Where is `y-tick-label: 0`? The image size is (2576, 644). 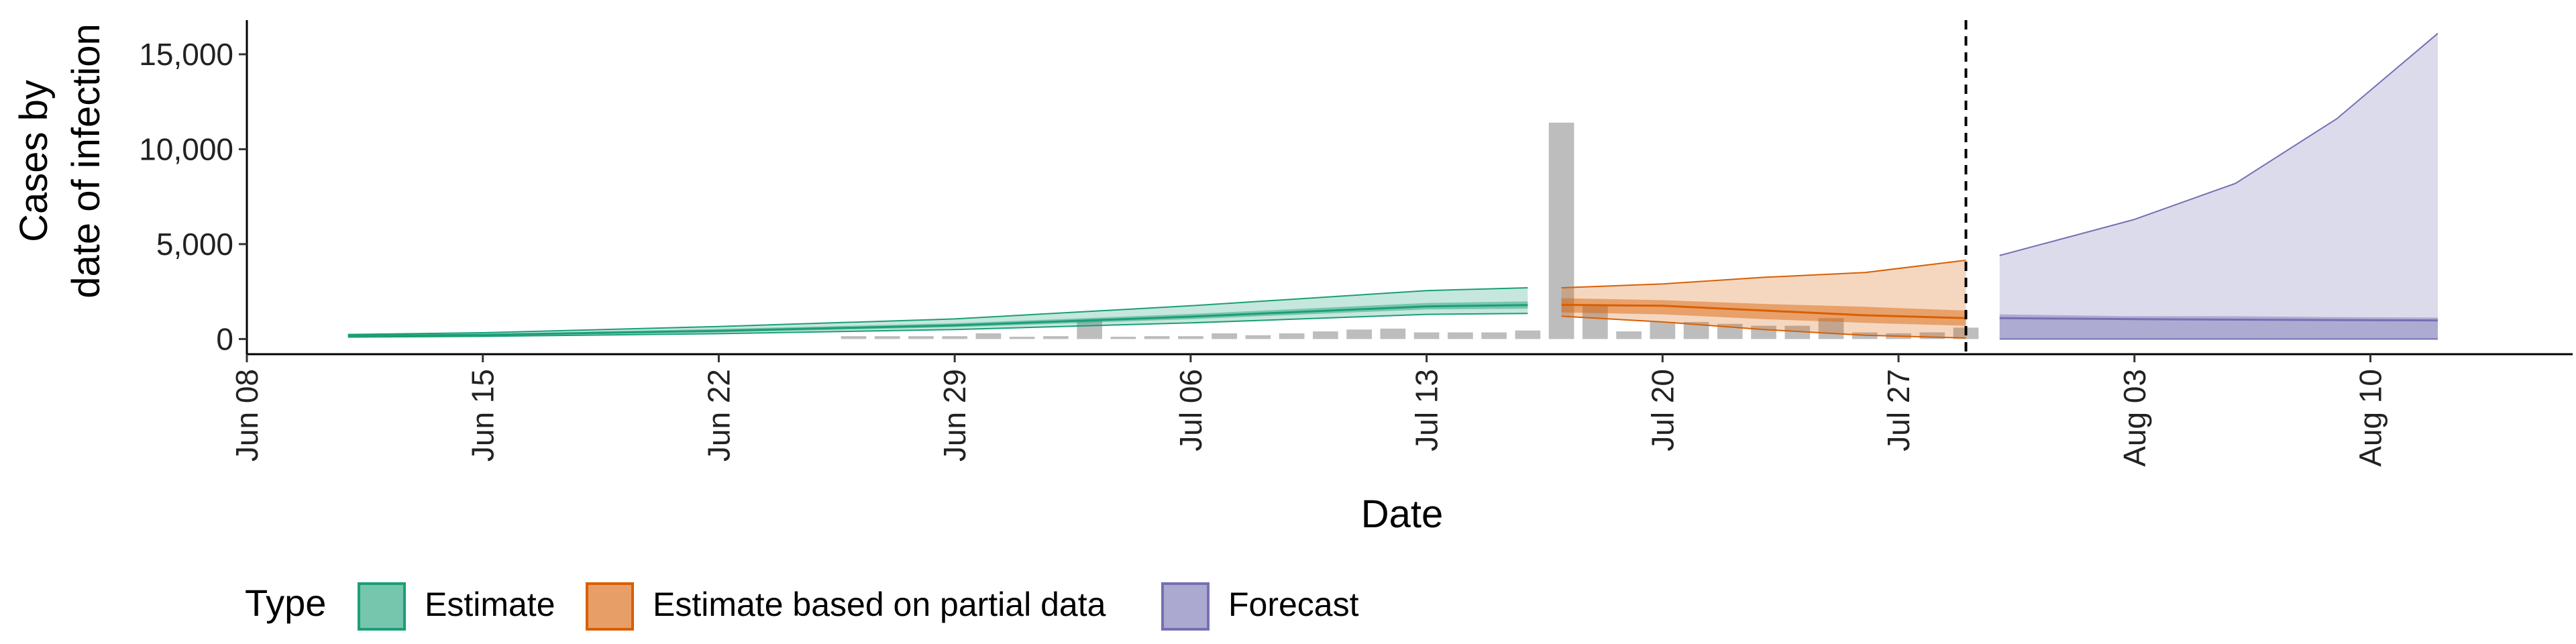
y-tick-label: 0 is located at coordinates (224, 338).